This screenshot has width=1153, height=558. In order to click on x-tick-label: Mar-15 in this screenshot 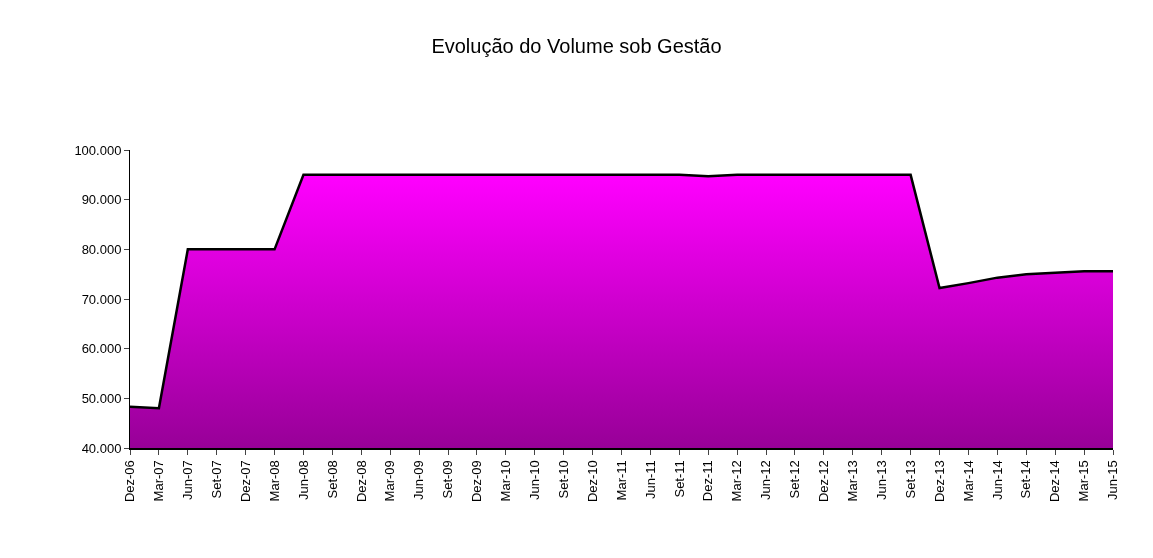, I will do `click(1084, 481)`.